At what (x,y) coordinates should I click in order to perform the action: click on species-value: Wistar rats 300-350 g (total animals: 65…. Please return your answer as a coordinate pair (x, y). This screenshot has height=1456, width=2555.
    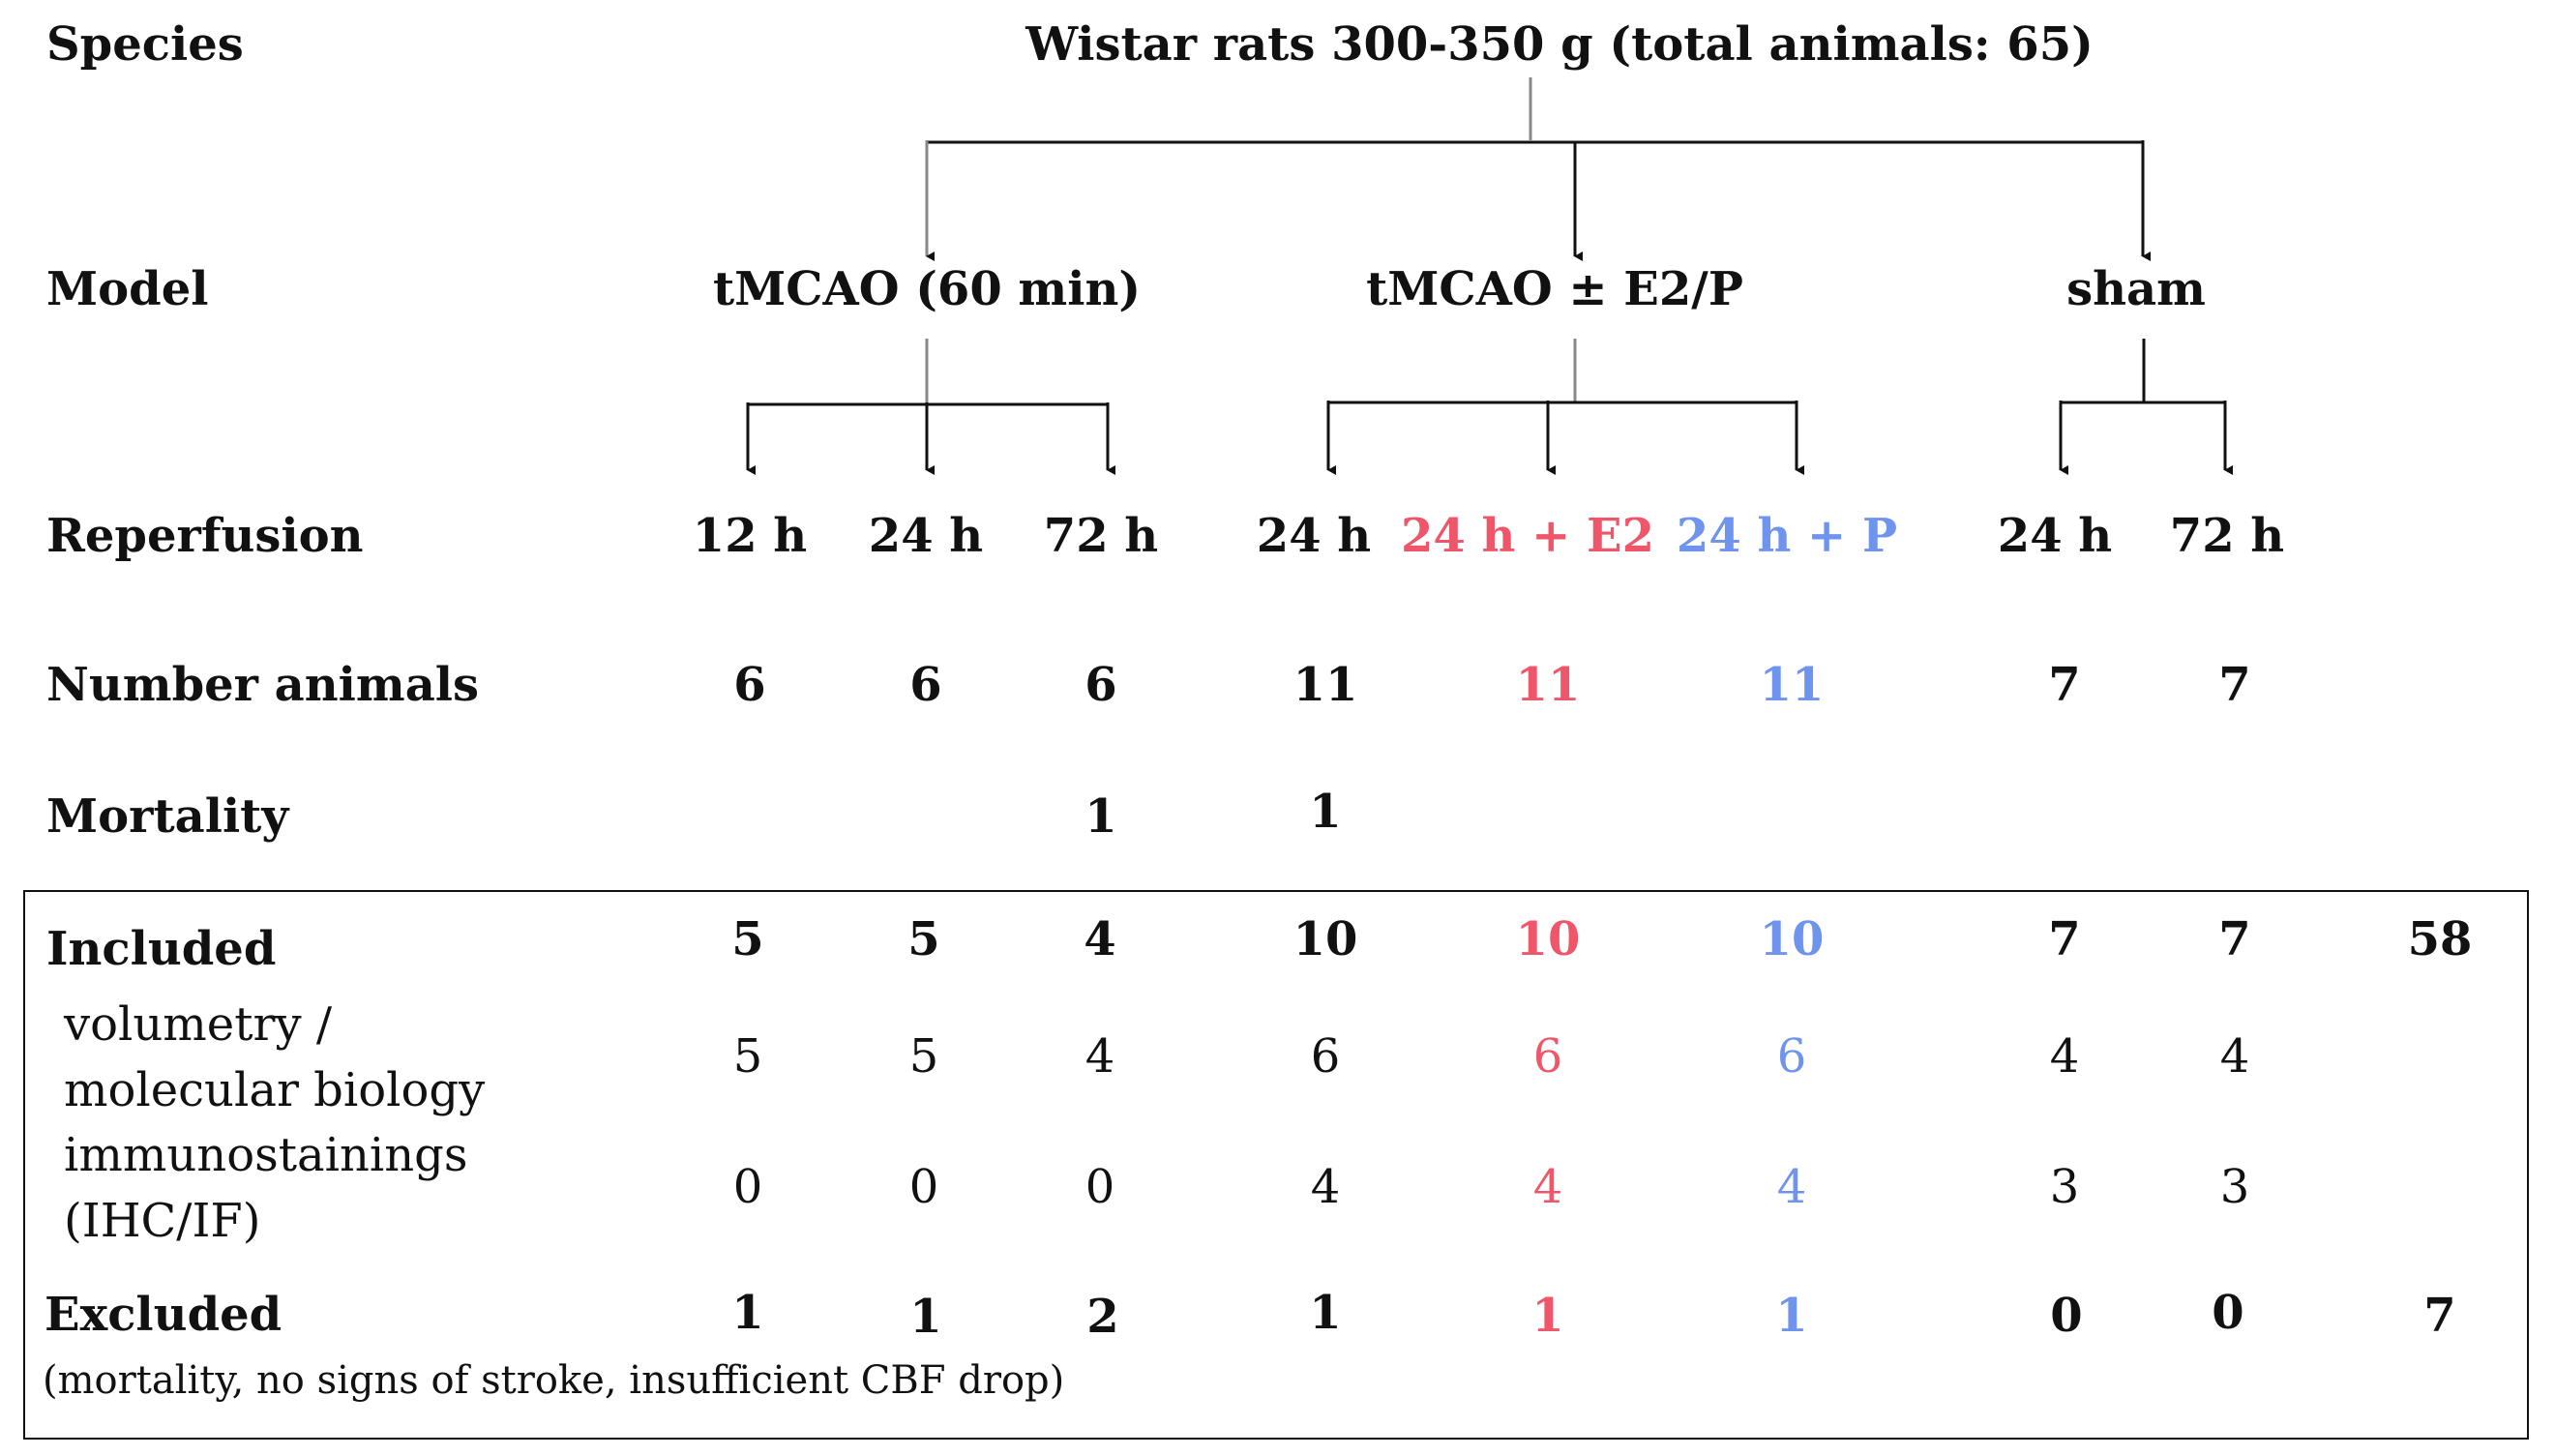
    Looking at the image, I should click on (1560, 45).